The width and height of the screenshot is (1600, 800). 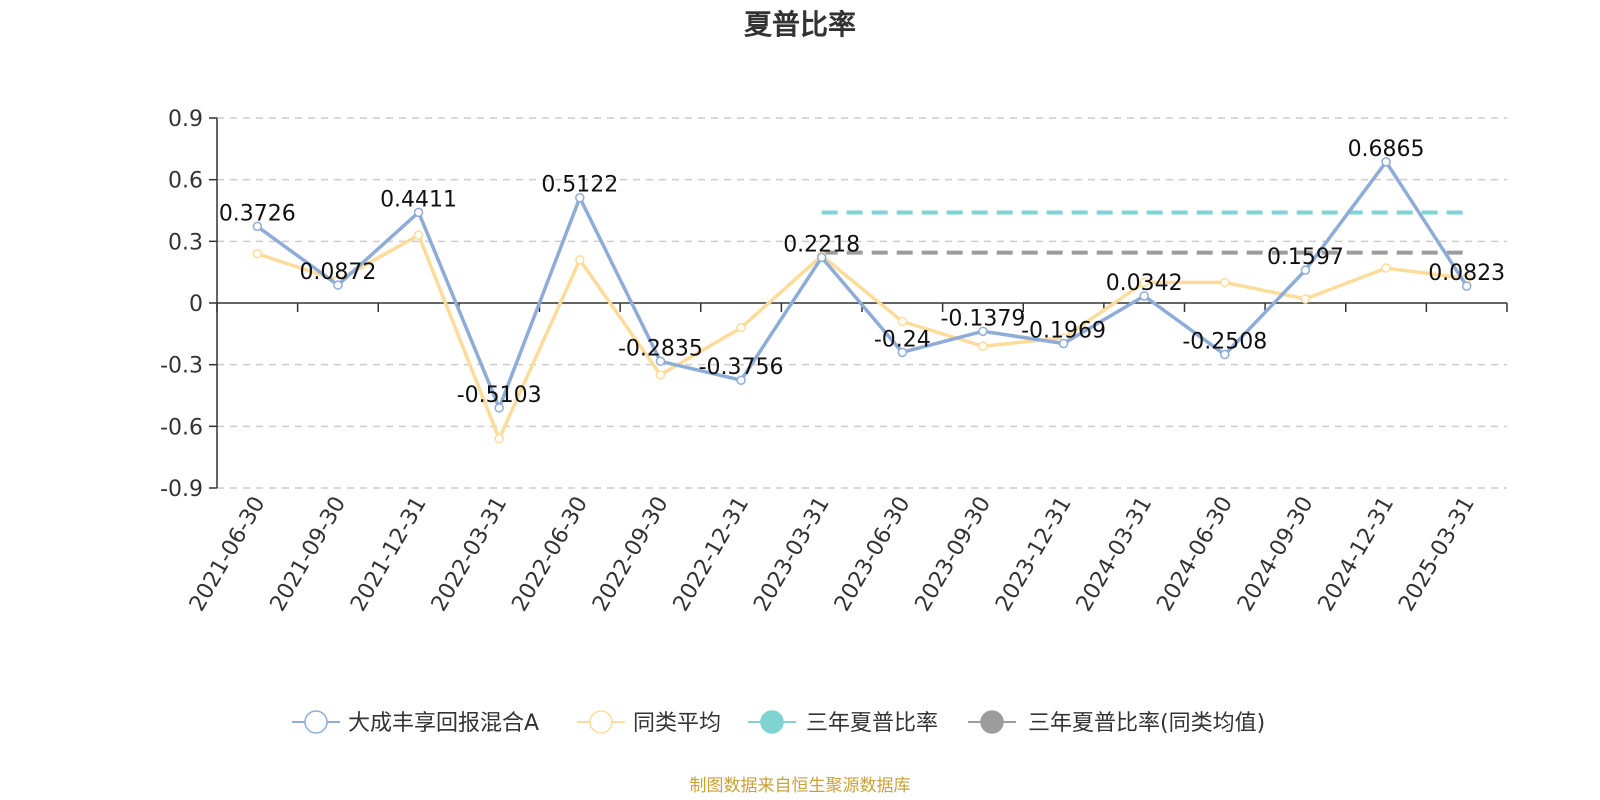 What do you see at coordinates (954, 554) in the screenshot?
I see `x-tick-label: 2023-09-30` at bounding box center [954, 554].